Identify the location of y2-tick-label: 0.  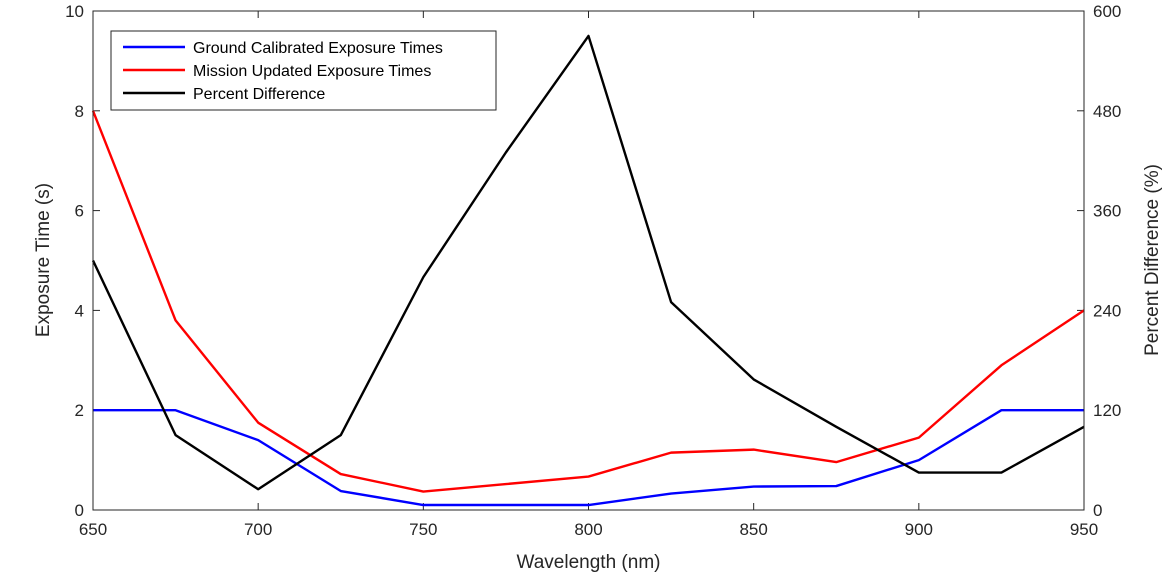
(1097, 510).